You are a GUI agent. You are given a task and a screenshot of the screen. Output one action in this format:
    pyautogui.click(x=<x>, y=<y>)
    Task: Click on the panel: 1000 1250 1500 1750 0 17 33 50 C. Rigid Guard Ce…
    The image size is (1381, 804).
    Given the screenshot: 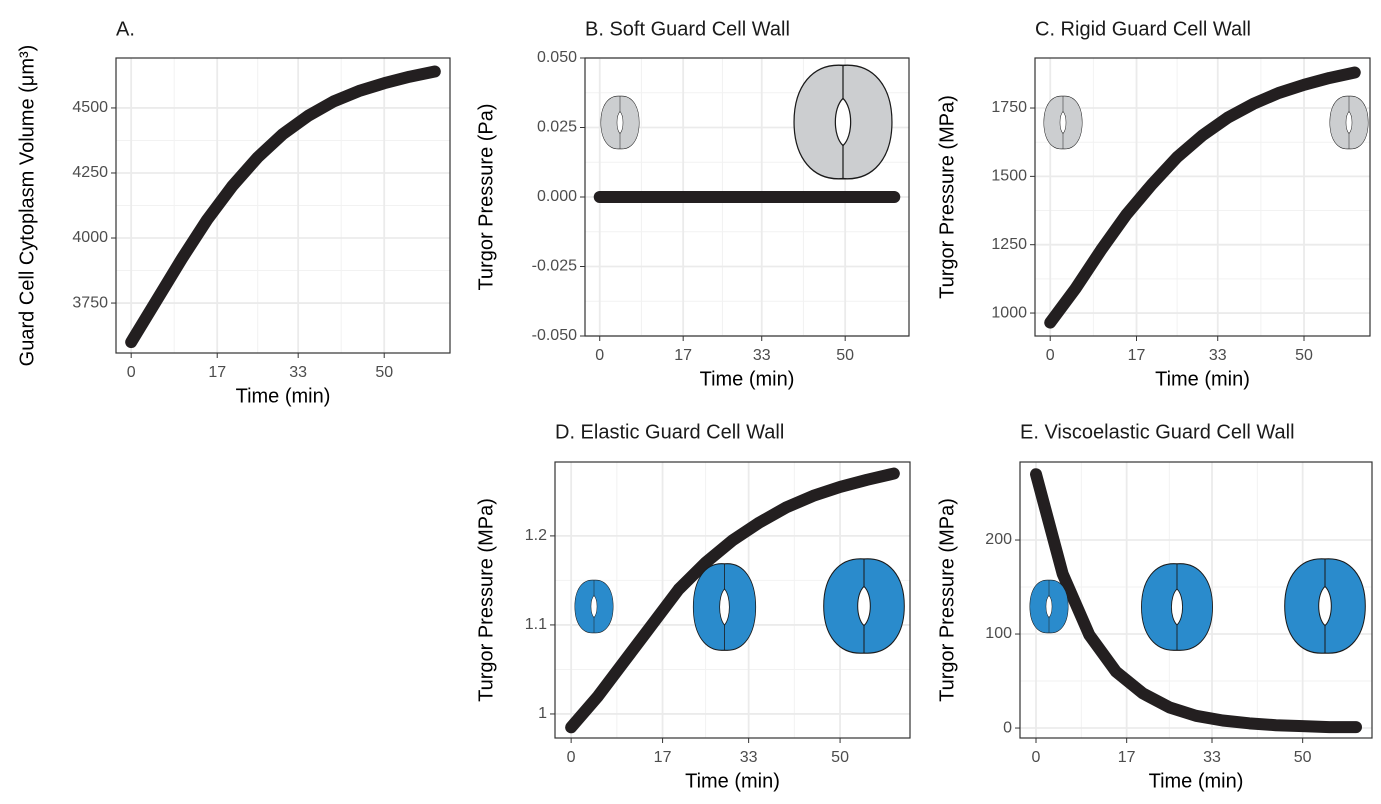 What is the action you would take?
    pyautogui.click(x=1153, y=204)
    